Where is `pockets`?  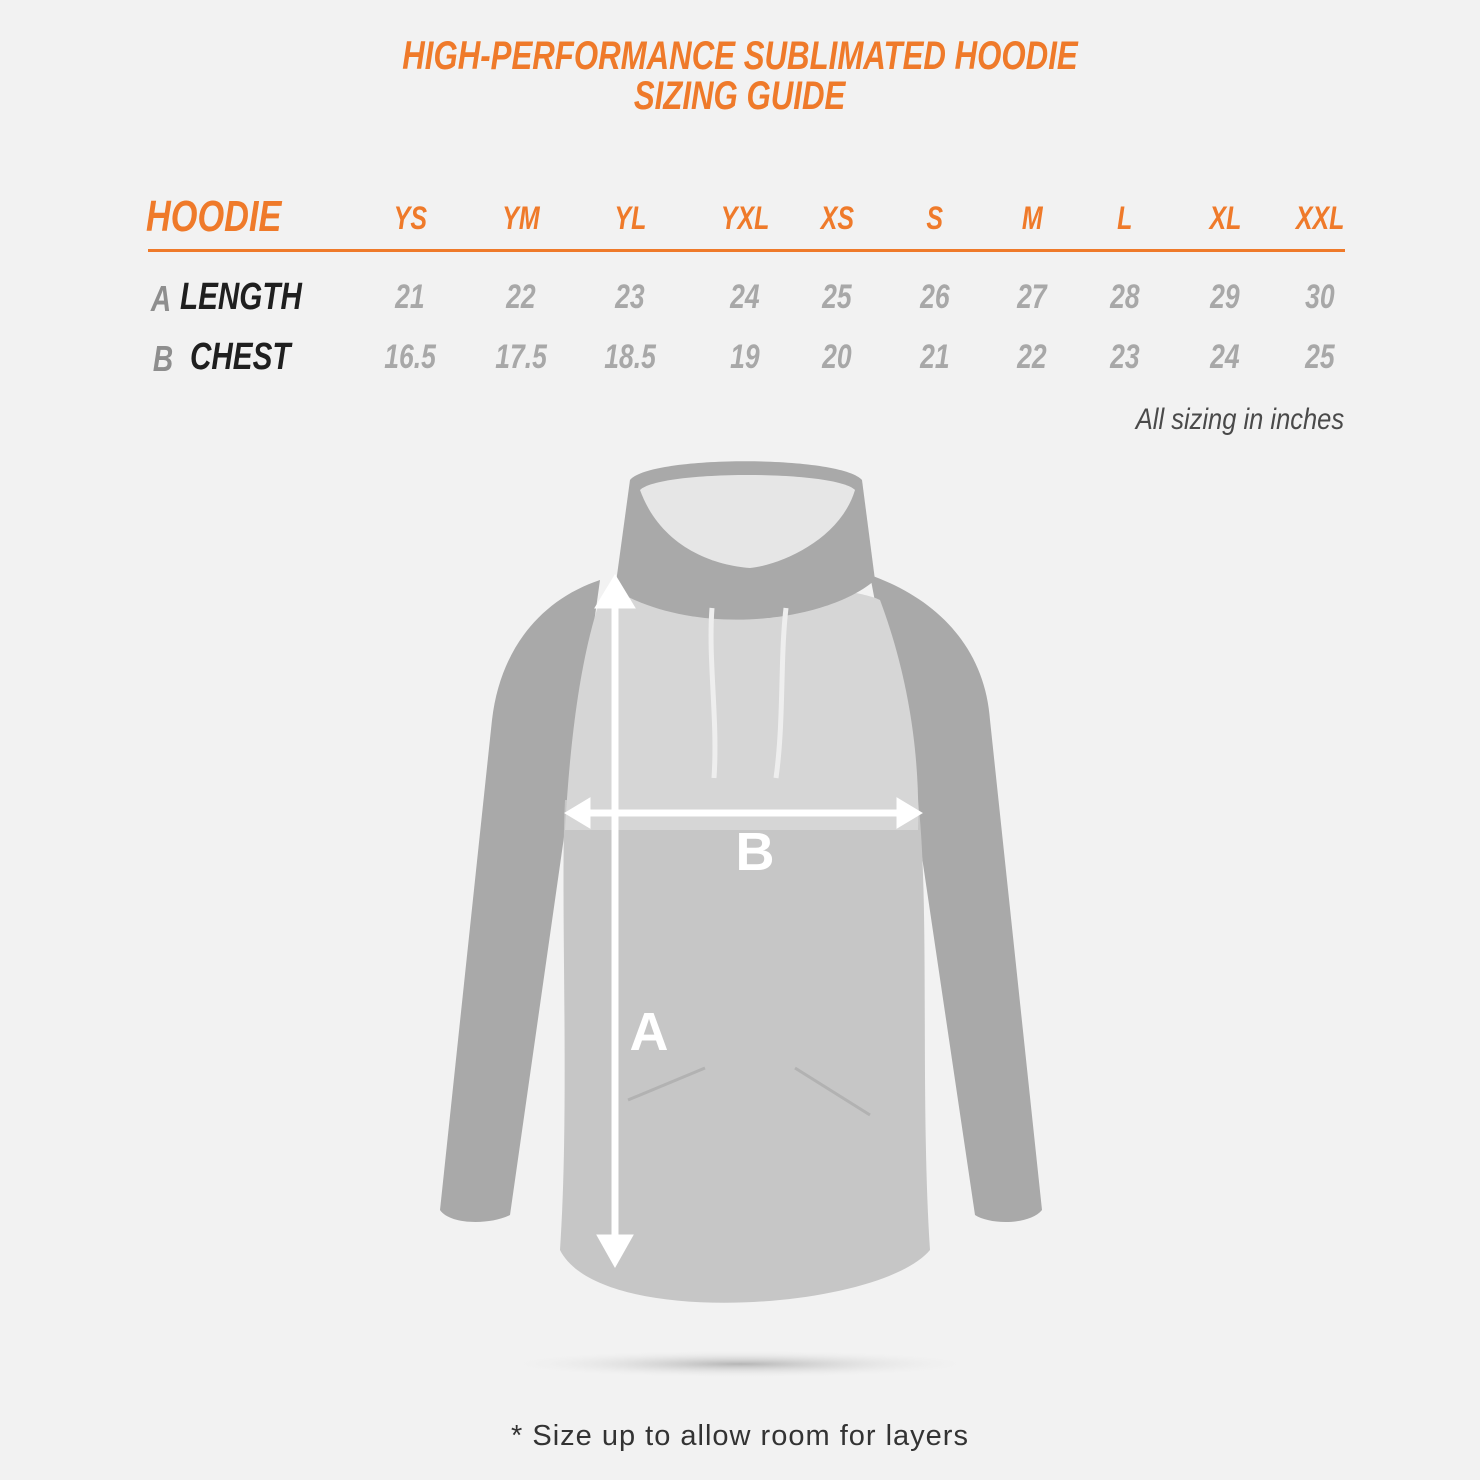 pockets is located at coordinates (749, 1091).